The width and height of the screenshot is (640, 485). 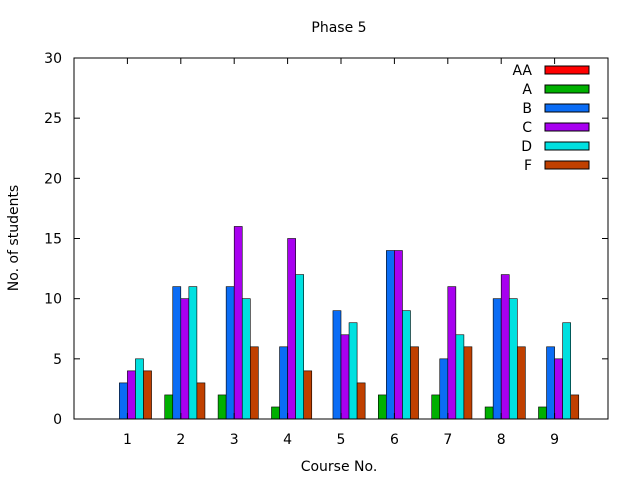 What do you see at coordinates (527, 128) in the screenshot?
I see `legend-label-c: C` at bounding box center [527, 128].